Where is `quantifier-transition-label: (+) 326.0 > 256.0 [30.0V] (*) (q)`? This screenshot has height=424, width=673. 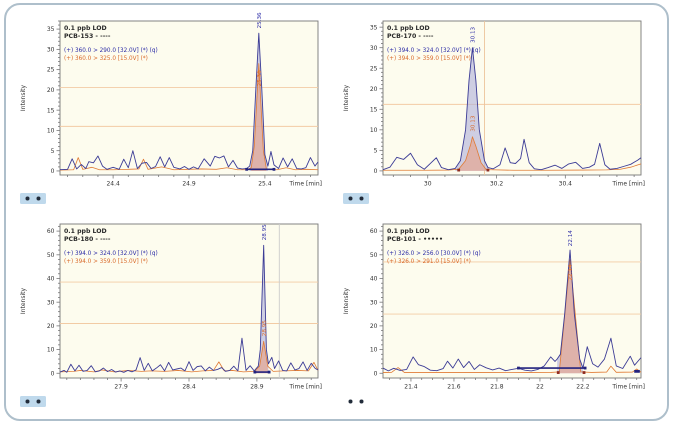
quantifier-transition-label: (+) 326.0 > 256.0 [30.0V] (*) (q) is located at coordinates (434, 254).